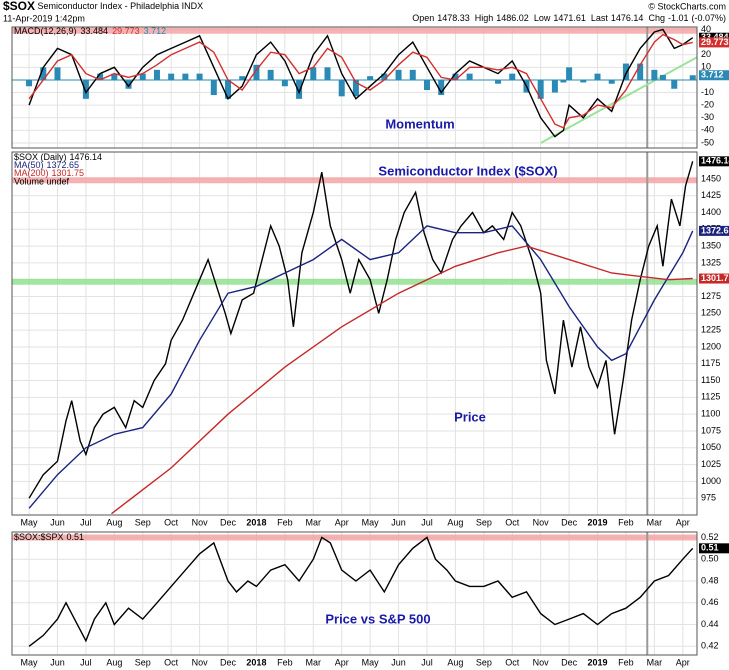  Describe the element at coordinates (155, 31) in the screenshot. I see `legend-value: 3.712` at that location.